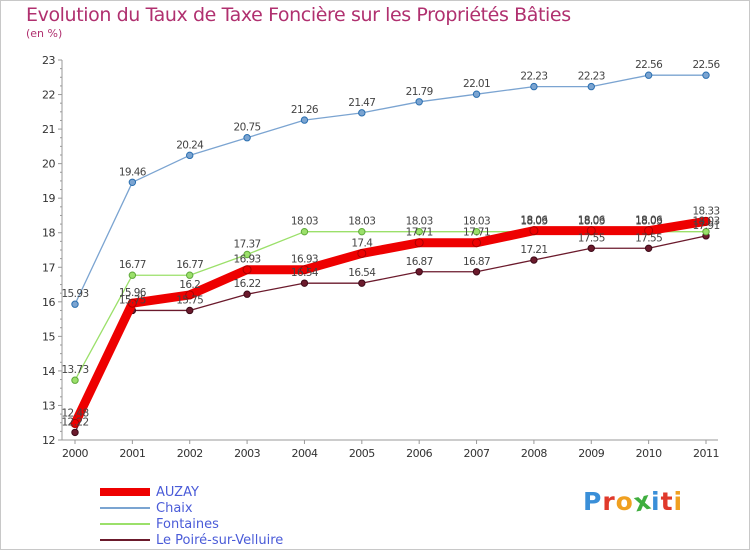 The height and width of the screenshot is (550, 750). I want to click on data-label-le-poire-sur-velluire: 16.87, so click(419, 262).